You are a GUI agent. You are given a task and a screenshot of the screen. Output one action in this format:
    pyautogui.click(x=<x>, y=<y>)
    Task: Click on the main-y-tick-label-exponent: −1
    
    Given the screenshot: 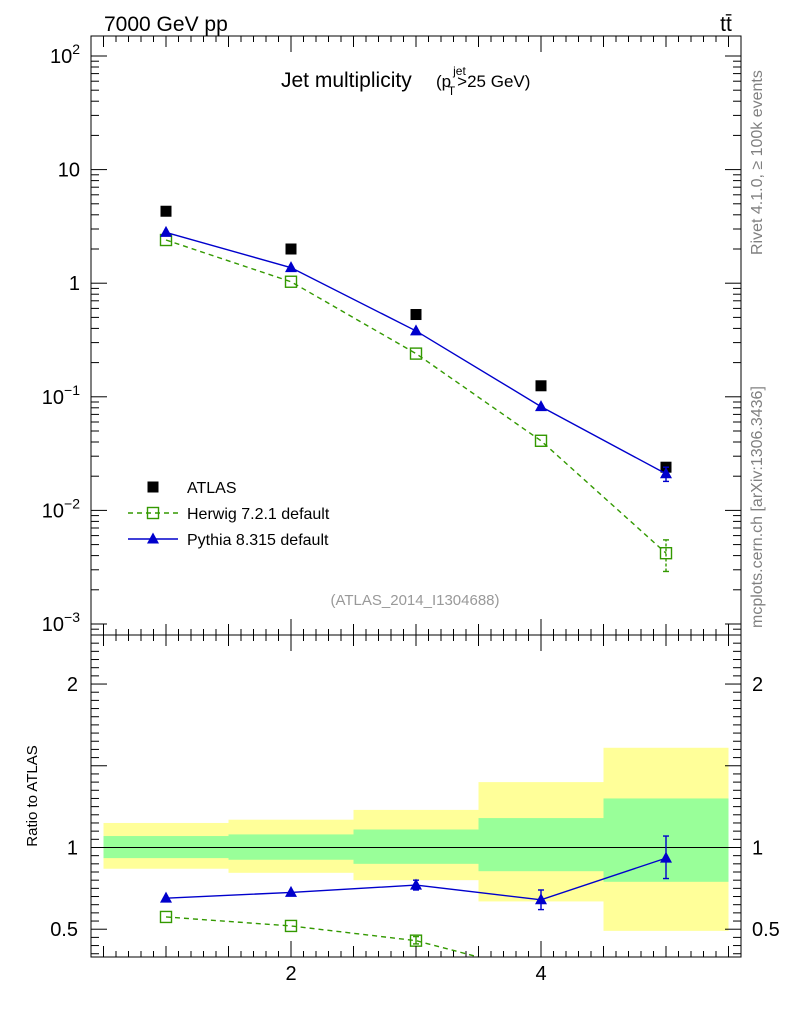 What is the action you would take?
    pyautogui.click(x=72, y=390)
    